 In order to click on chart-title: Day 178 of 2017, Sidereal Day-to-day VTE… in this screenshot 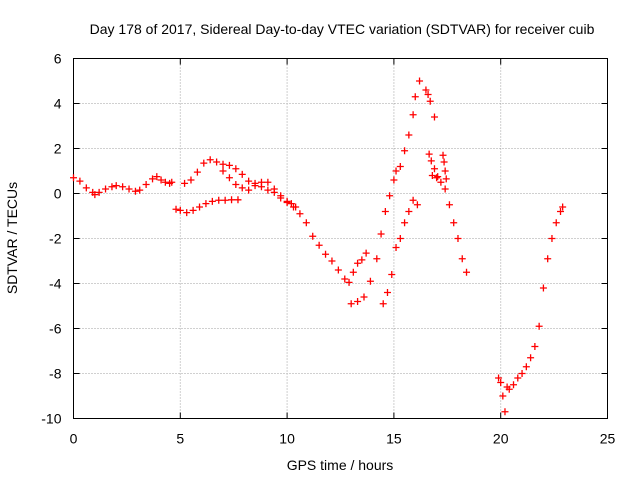, I will do `click(342, 29)`.